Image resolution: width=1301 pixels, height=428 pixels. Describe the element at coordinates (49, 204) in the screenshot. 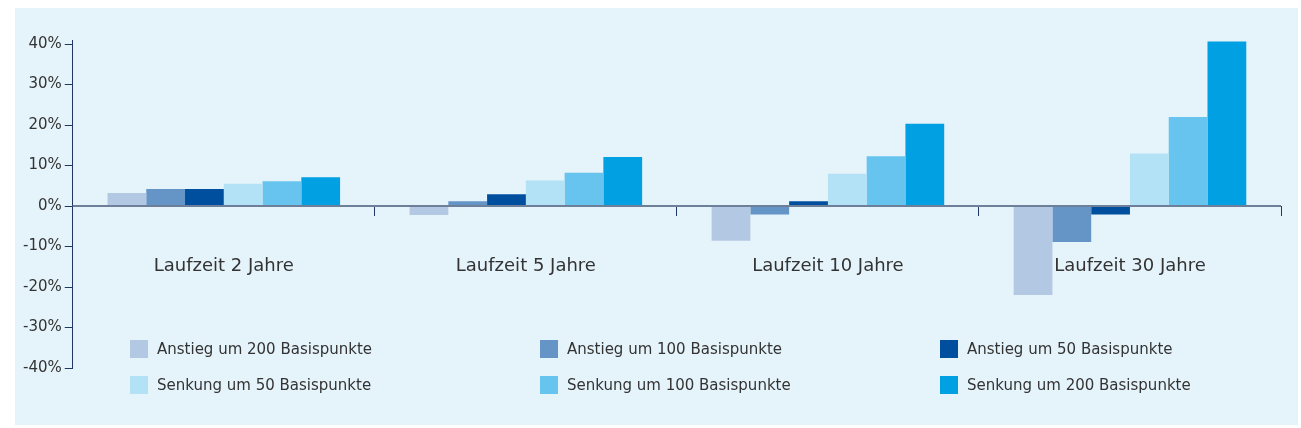

I see `y-tick-label: 0%` at that location.